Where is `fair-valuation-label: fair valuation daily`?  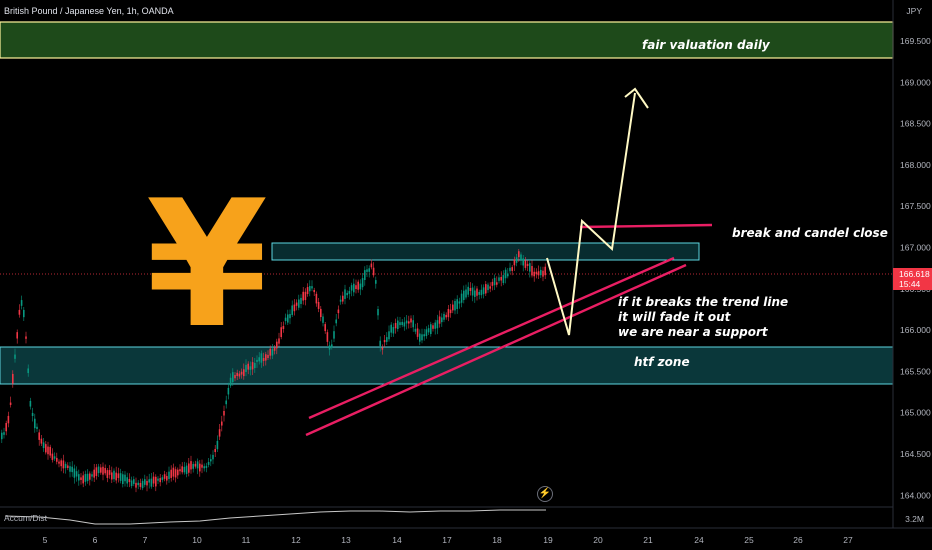 fair-valuation-label: fair valuation daily is located at coordinates (706, 45).